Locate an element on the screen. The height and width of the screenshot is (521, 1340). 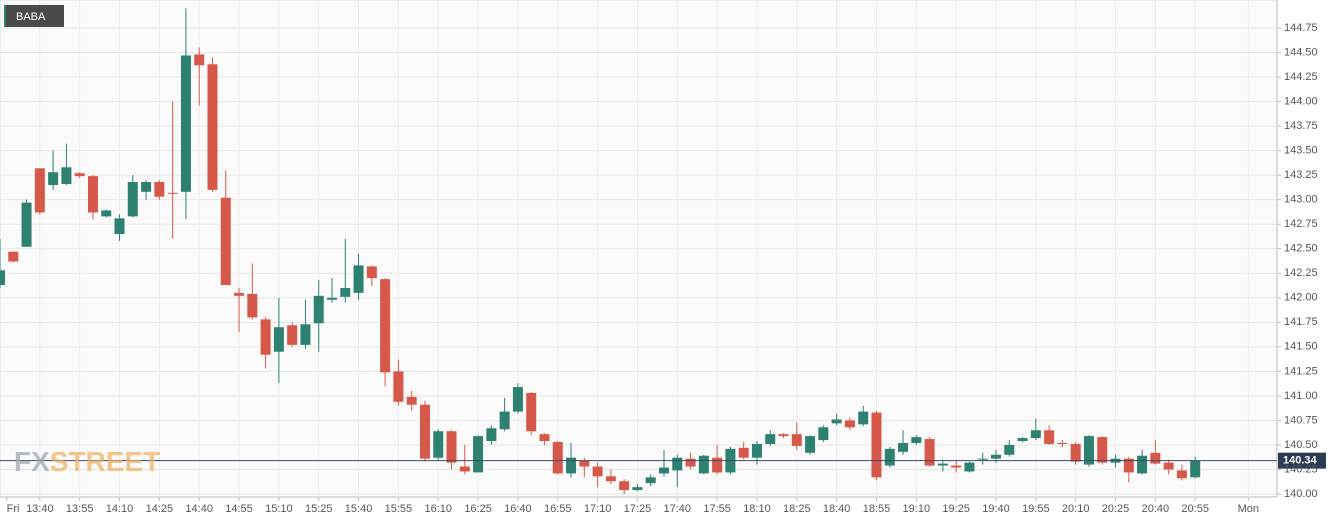
x-tick-label: 18:55 is located at coordinates (877, 509).